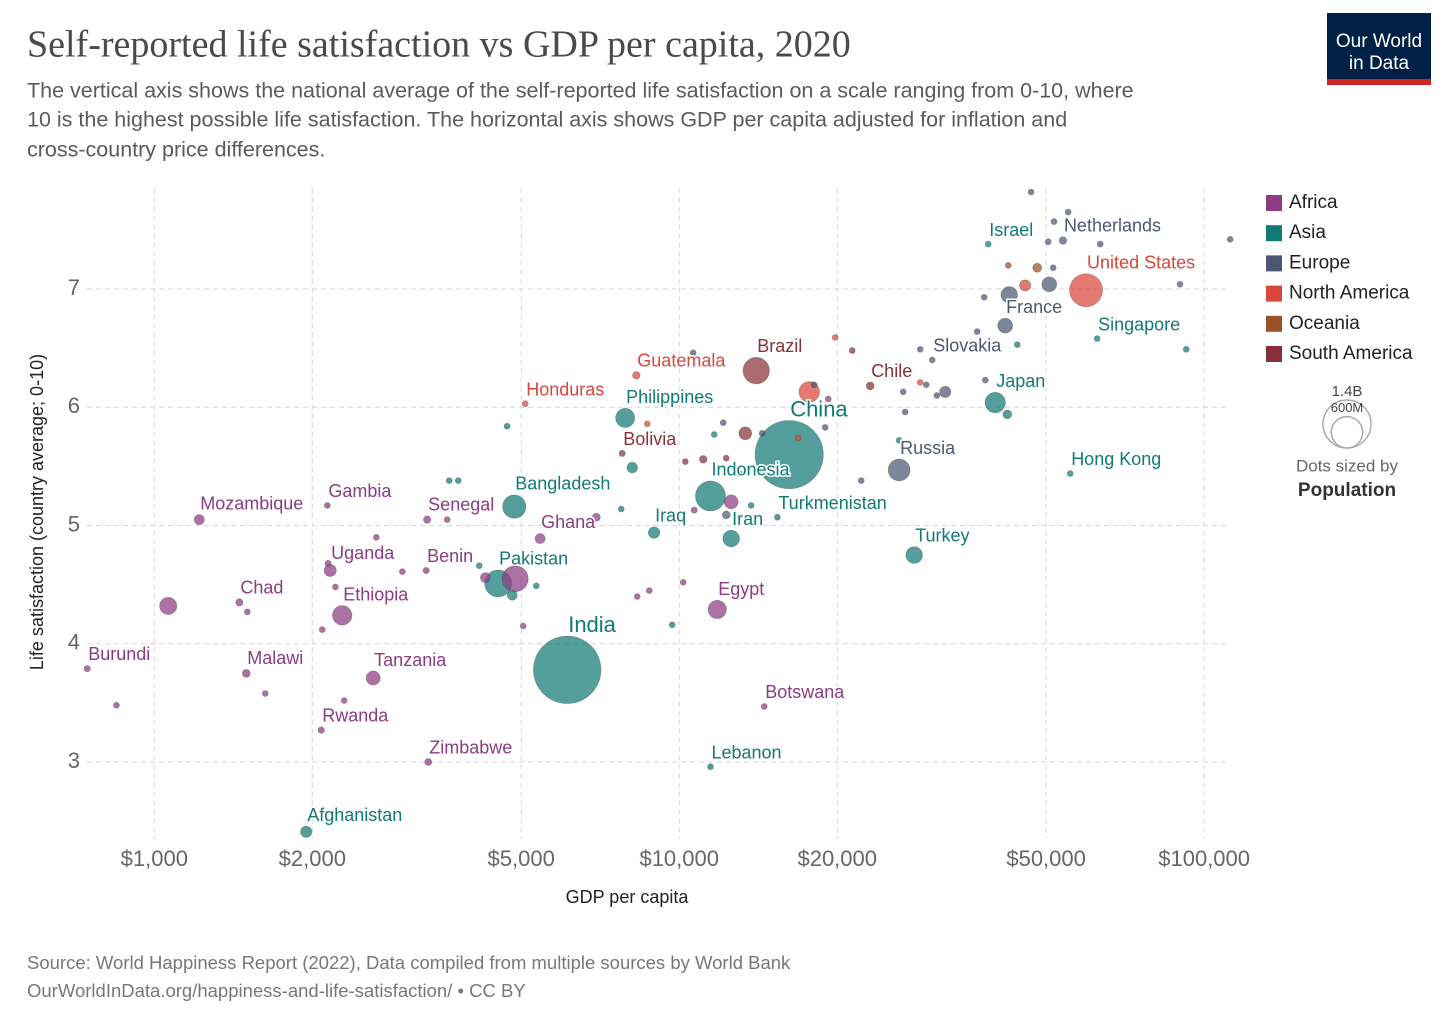 The width and height of the screenshot is (1456, 1028). What do you see at coordinates (1313, 323) in the screenshot?
I see `legend-item: Oceania` at bounding box center [1313, 323].